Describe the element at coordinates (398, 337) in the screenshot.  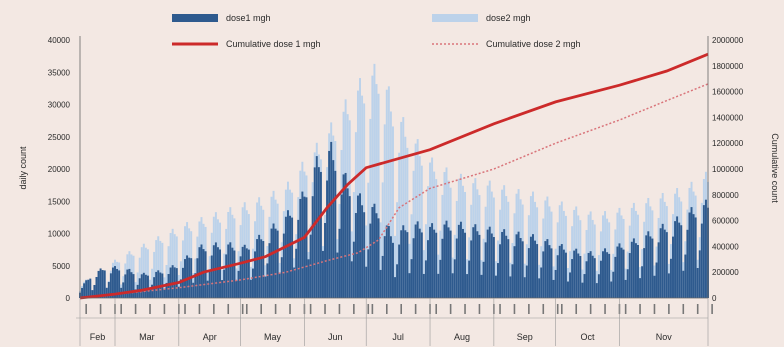
I see `month-label: Jul` at that location.